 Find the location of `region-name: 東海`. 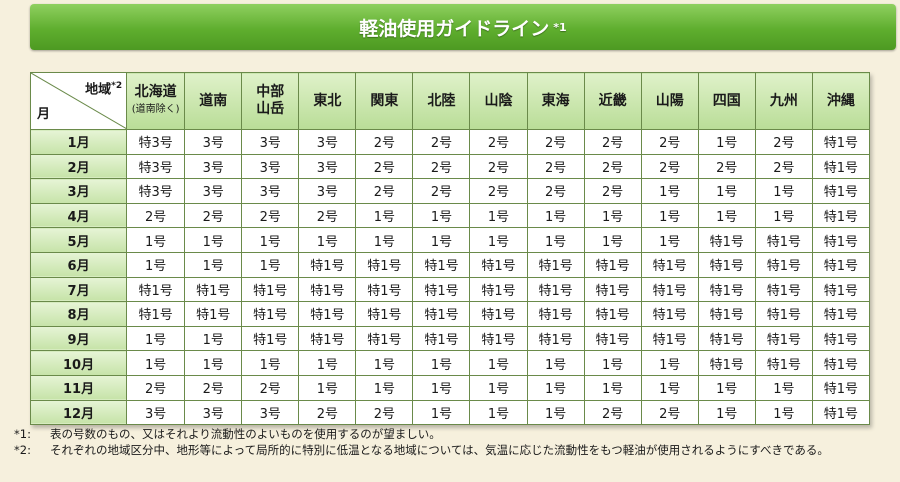

region-name: 東海 is located at coordinates (555, 100).